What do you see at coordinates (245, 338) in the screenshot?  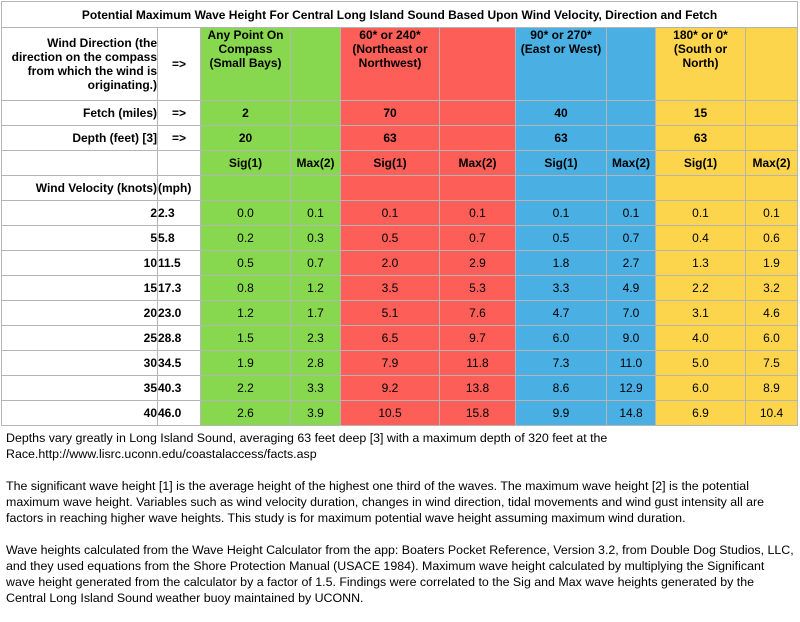 I see `sig-value-cell: 1.5` at bounding box center [245, 338].